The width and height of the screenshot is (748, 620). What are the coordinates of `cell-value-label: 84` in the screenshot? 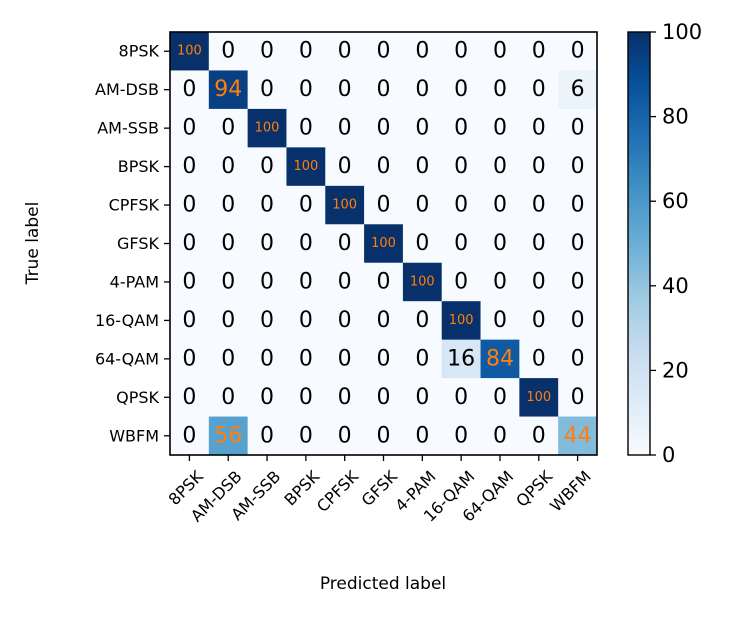 It's located at (500, 358).